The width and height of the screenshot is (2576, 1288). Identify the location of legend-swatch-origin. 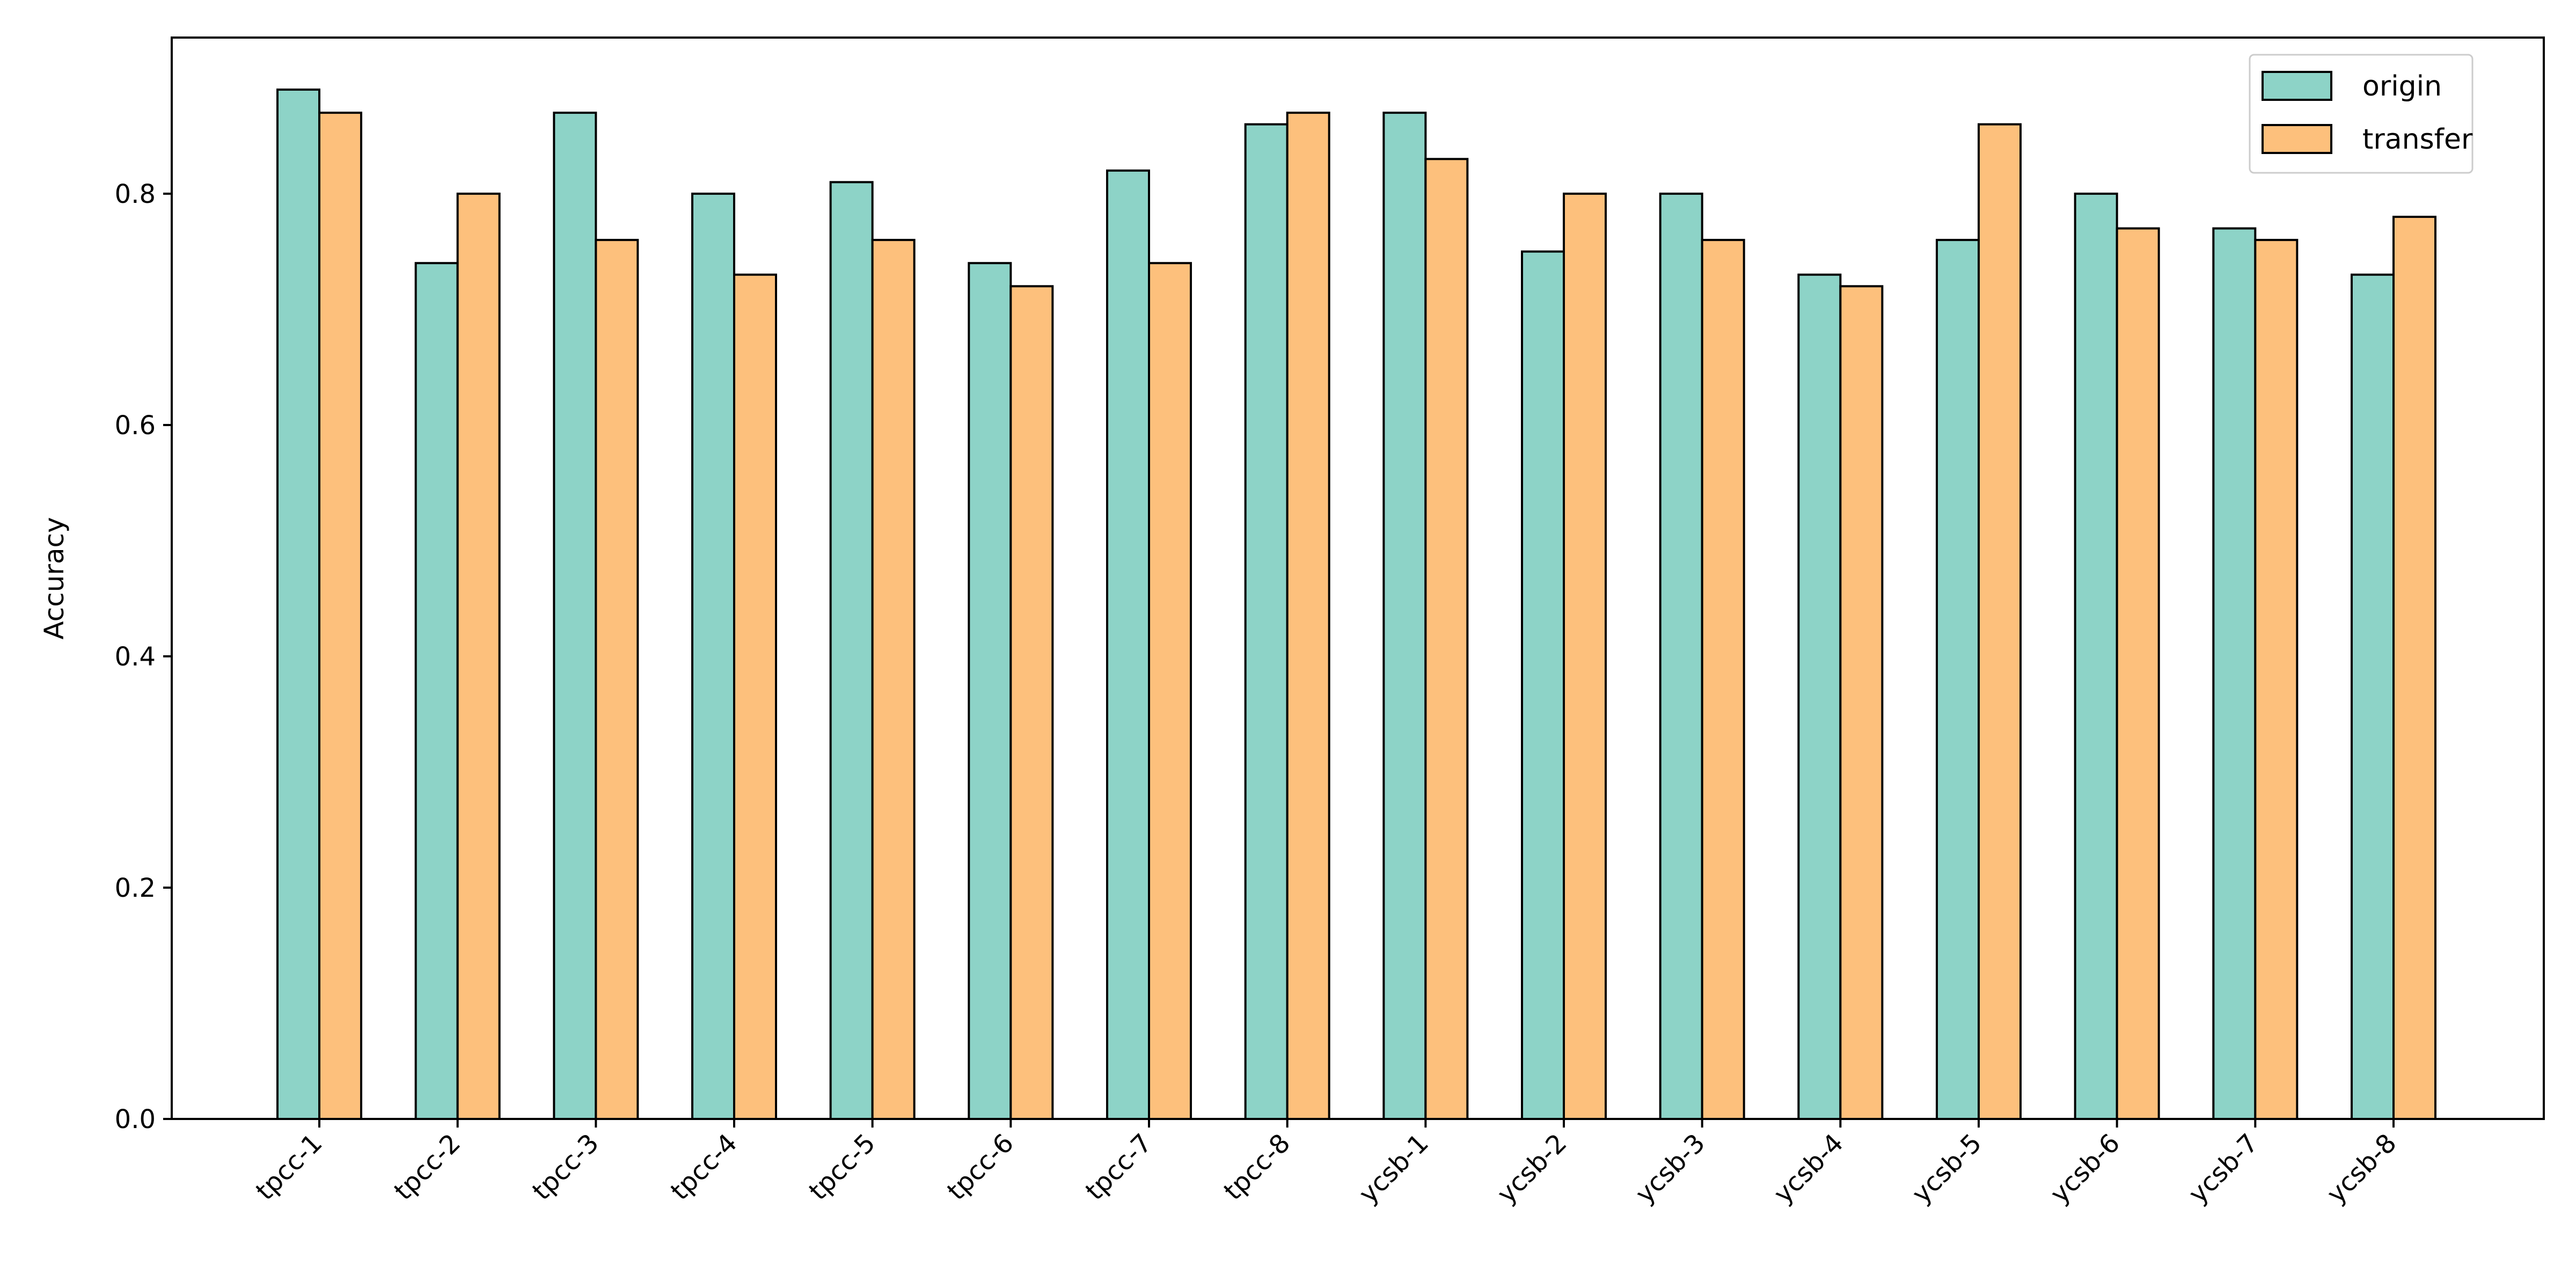
(2297, 86).